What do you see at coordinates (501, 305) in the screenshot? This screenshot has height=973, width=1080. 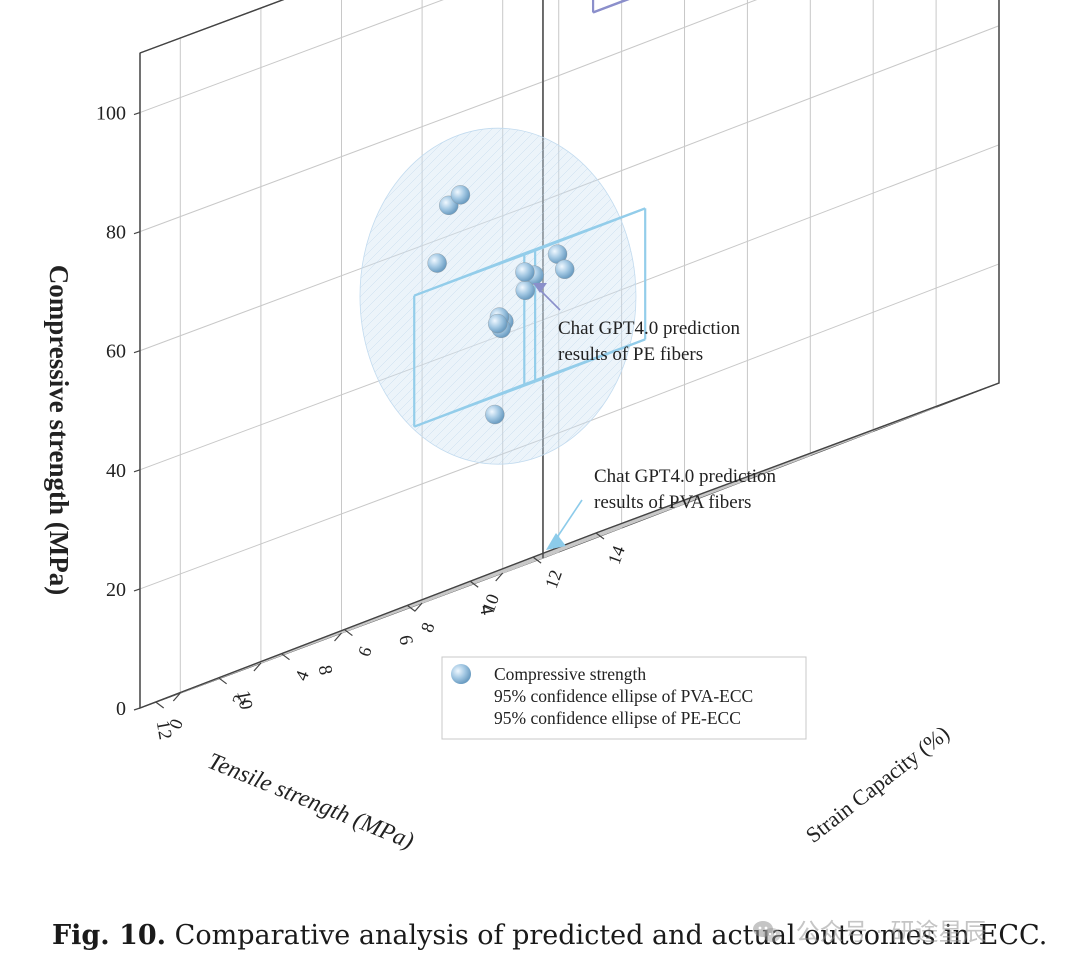 I see `data-points` at bounding box center [501, 305].